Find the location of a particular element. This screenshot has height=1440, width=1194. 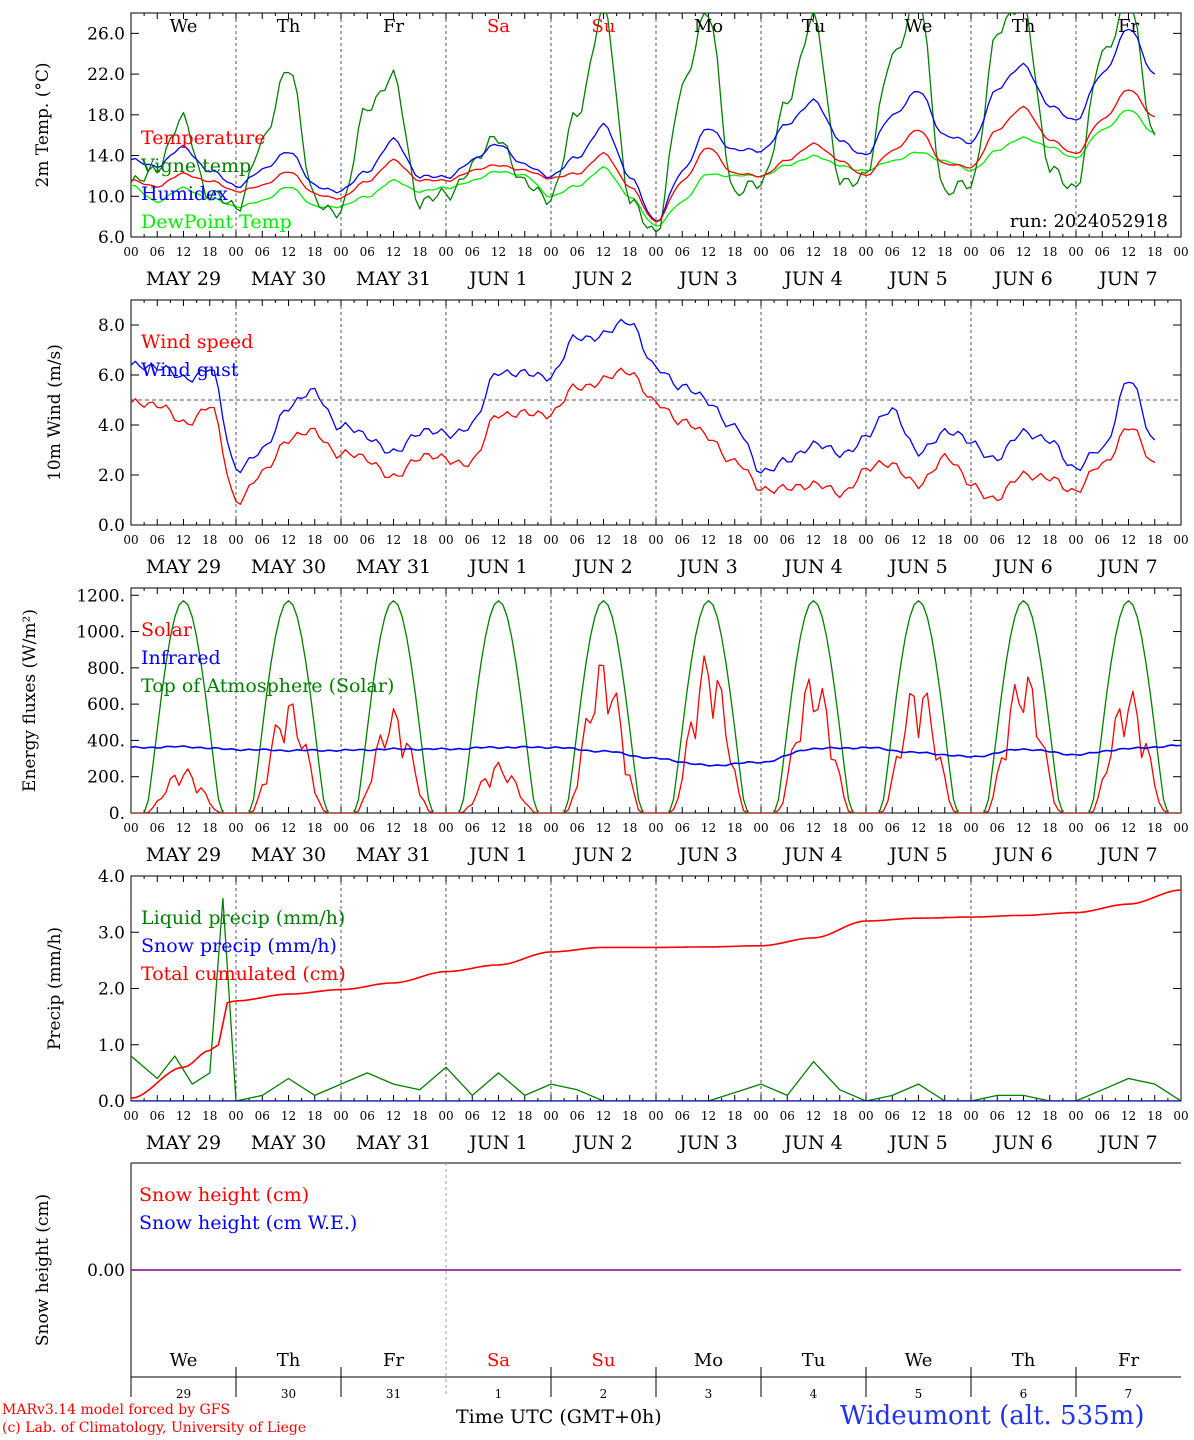

legend-entry-top-of-atmosphere-solar-: Top of Atmosphere (Solar) is located at coordinates (267, 686).